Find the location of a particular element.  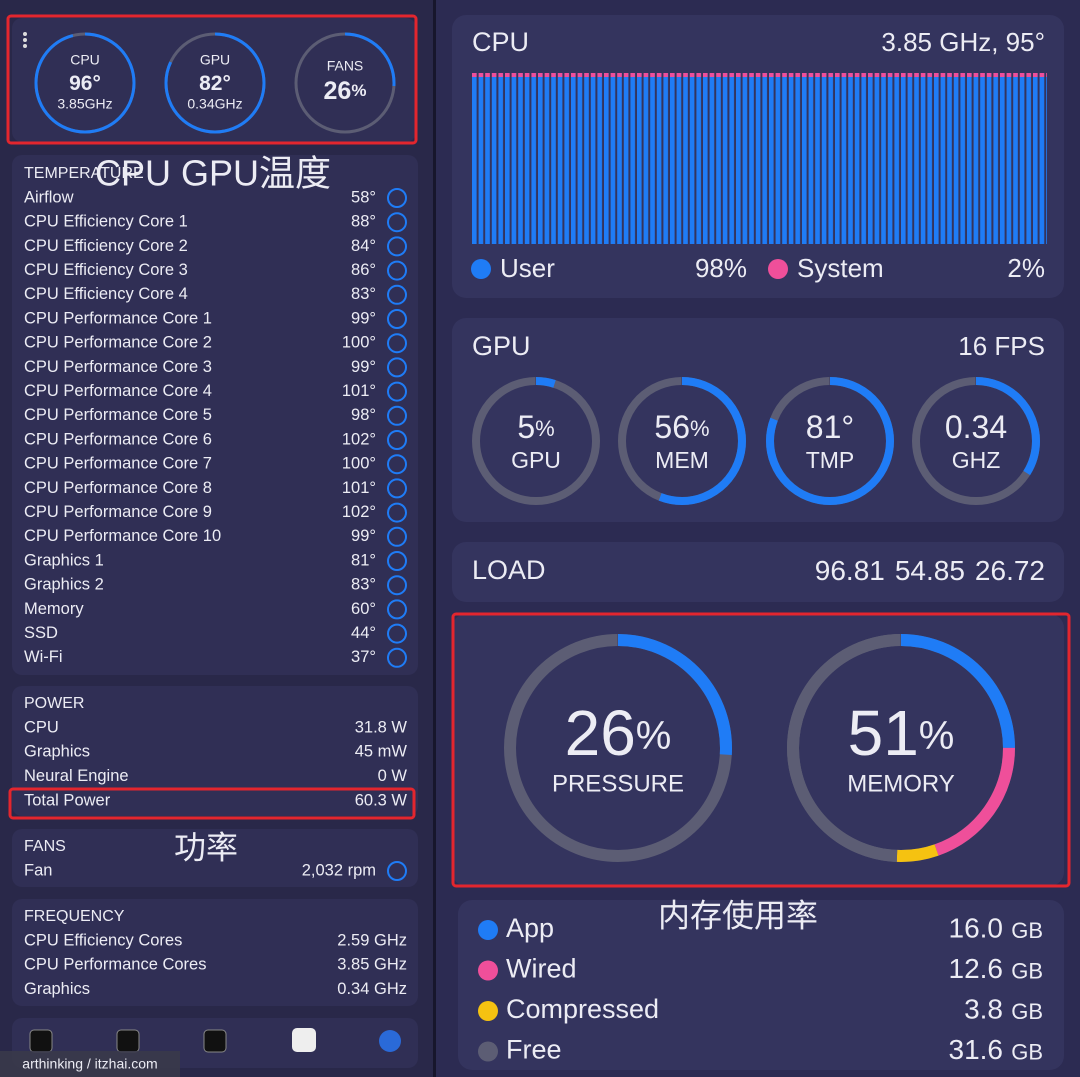

dock-icons is located at coordinates (215, 1040).